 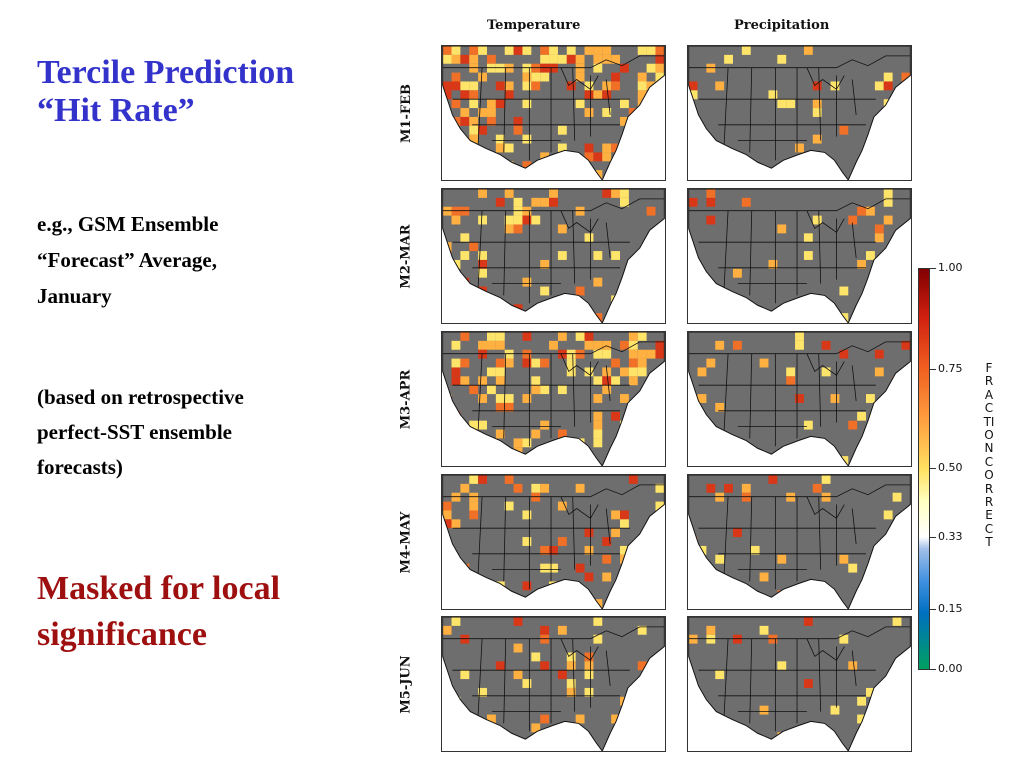 What do you see at coordinates (406, 684) in the screenshot?
I see `row-label-m5: M5-JUN` at bounding box center [406, 684].